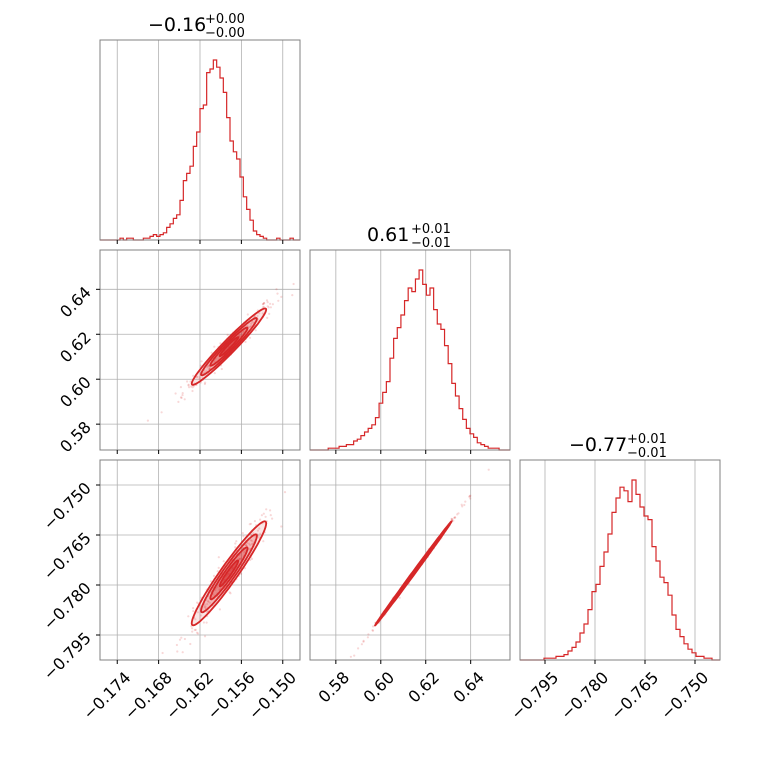  I want to click on histogram-step-line, so click(620, 570).